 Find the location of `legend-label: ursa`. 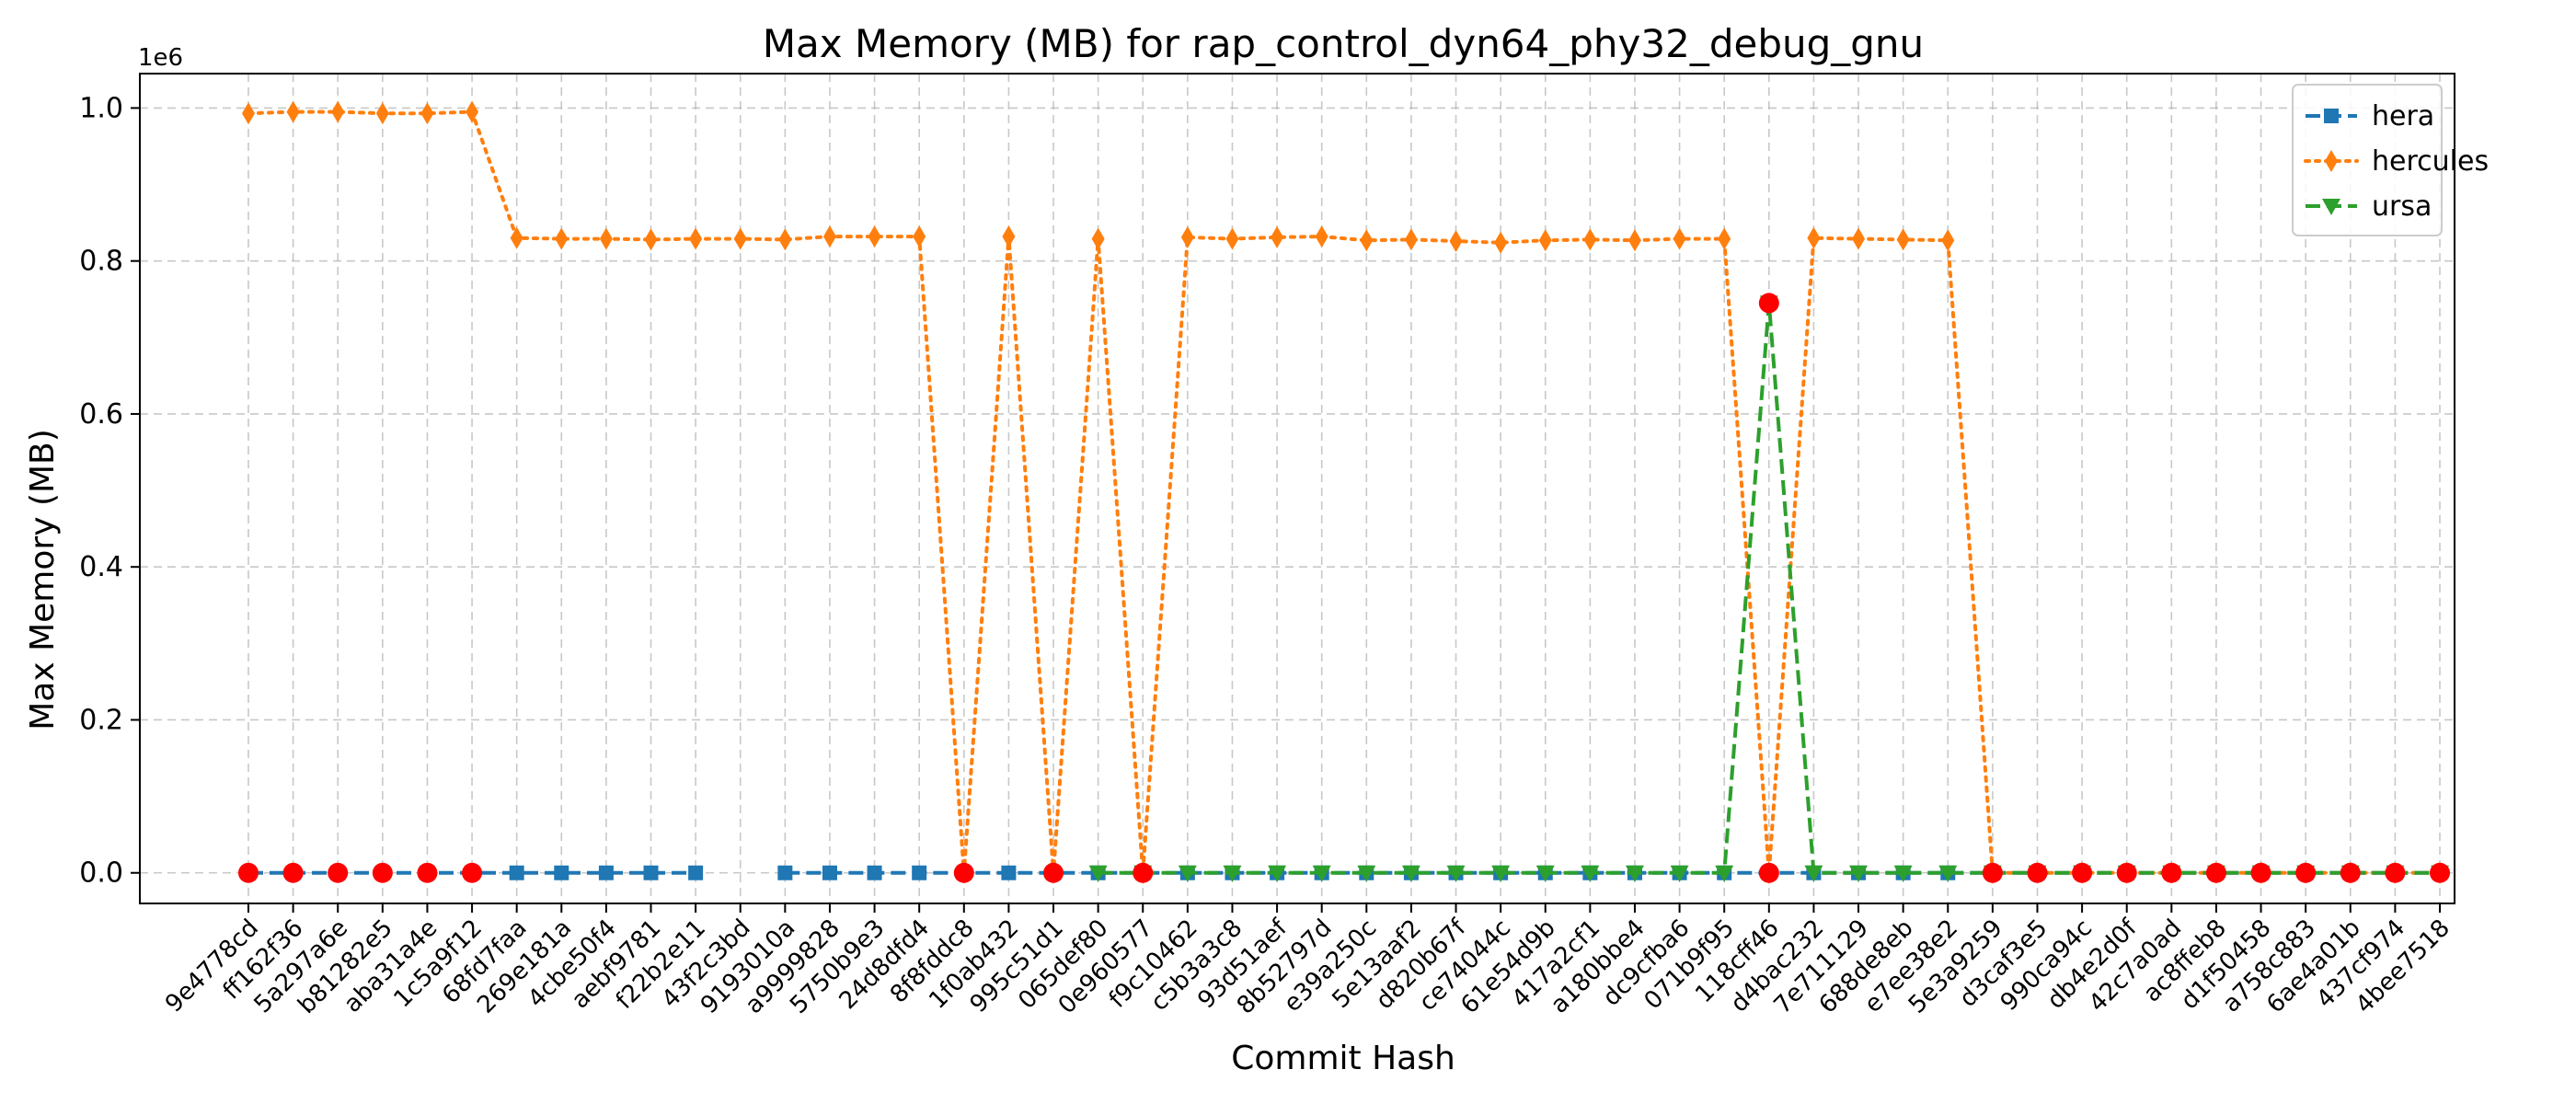

legend-label: ursa is located at coordinates (2402, 206).